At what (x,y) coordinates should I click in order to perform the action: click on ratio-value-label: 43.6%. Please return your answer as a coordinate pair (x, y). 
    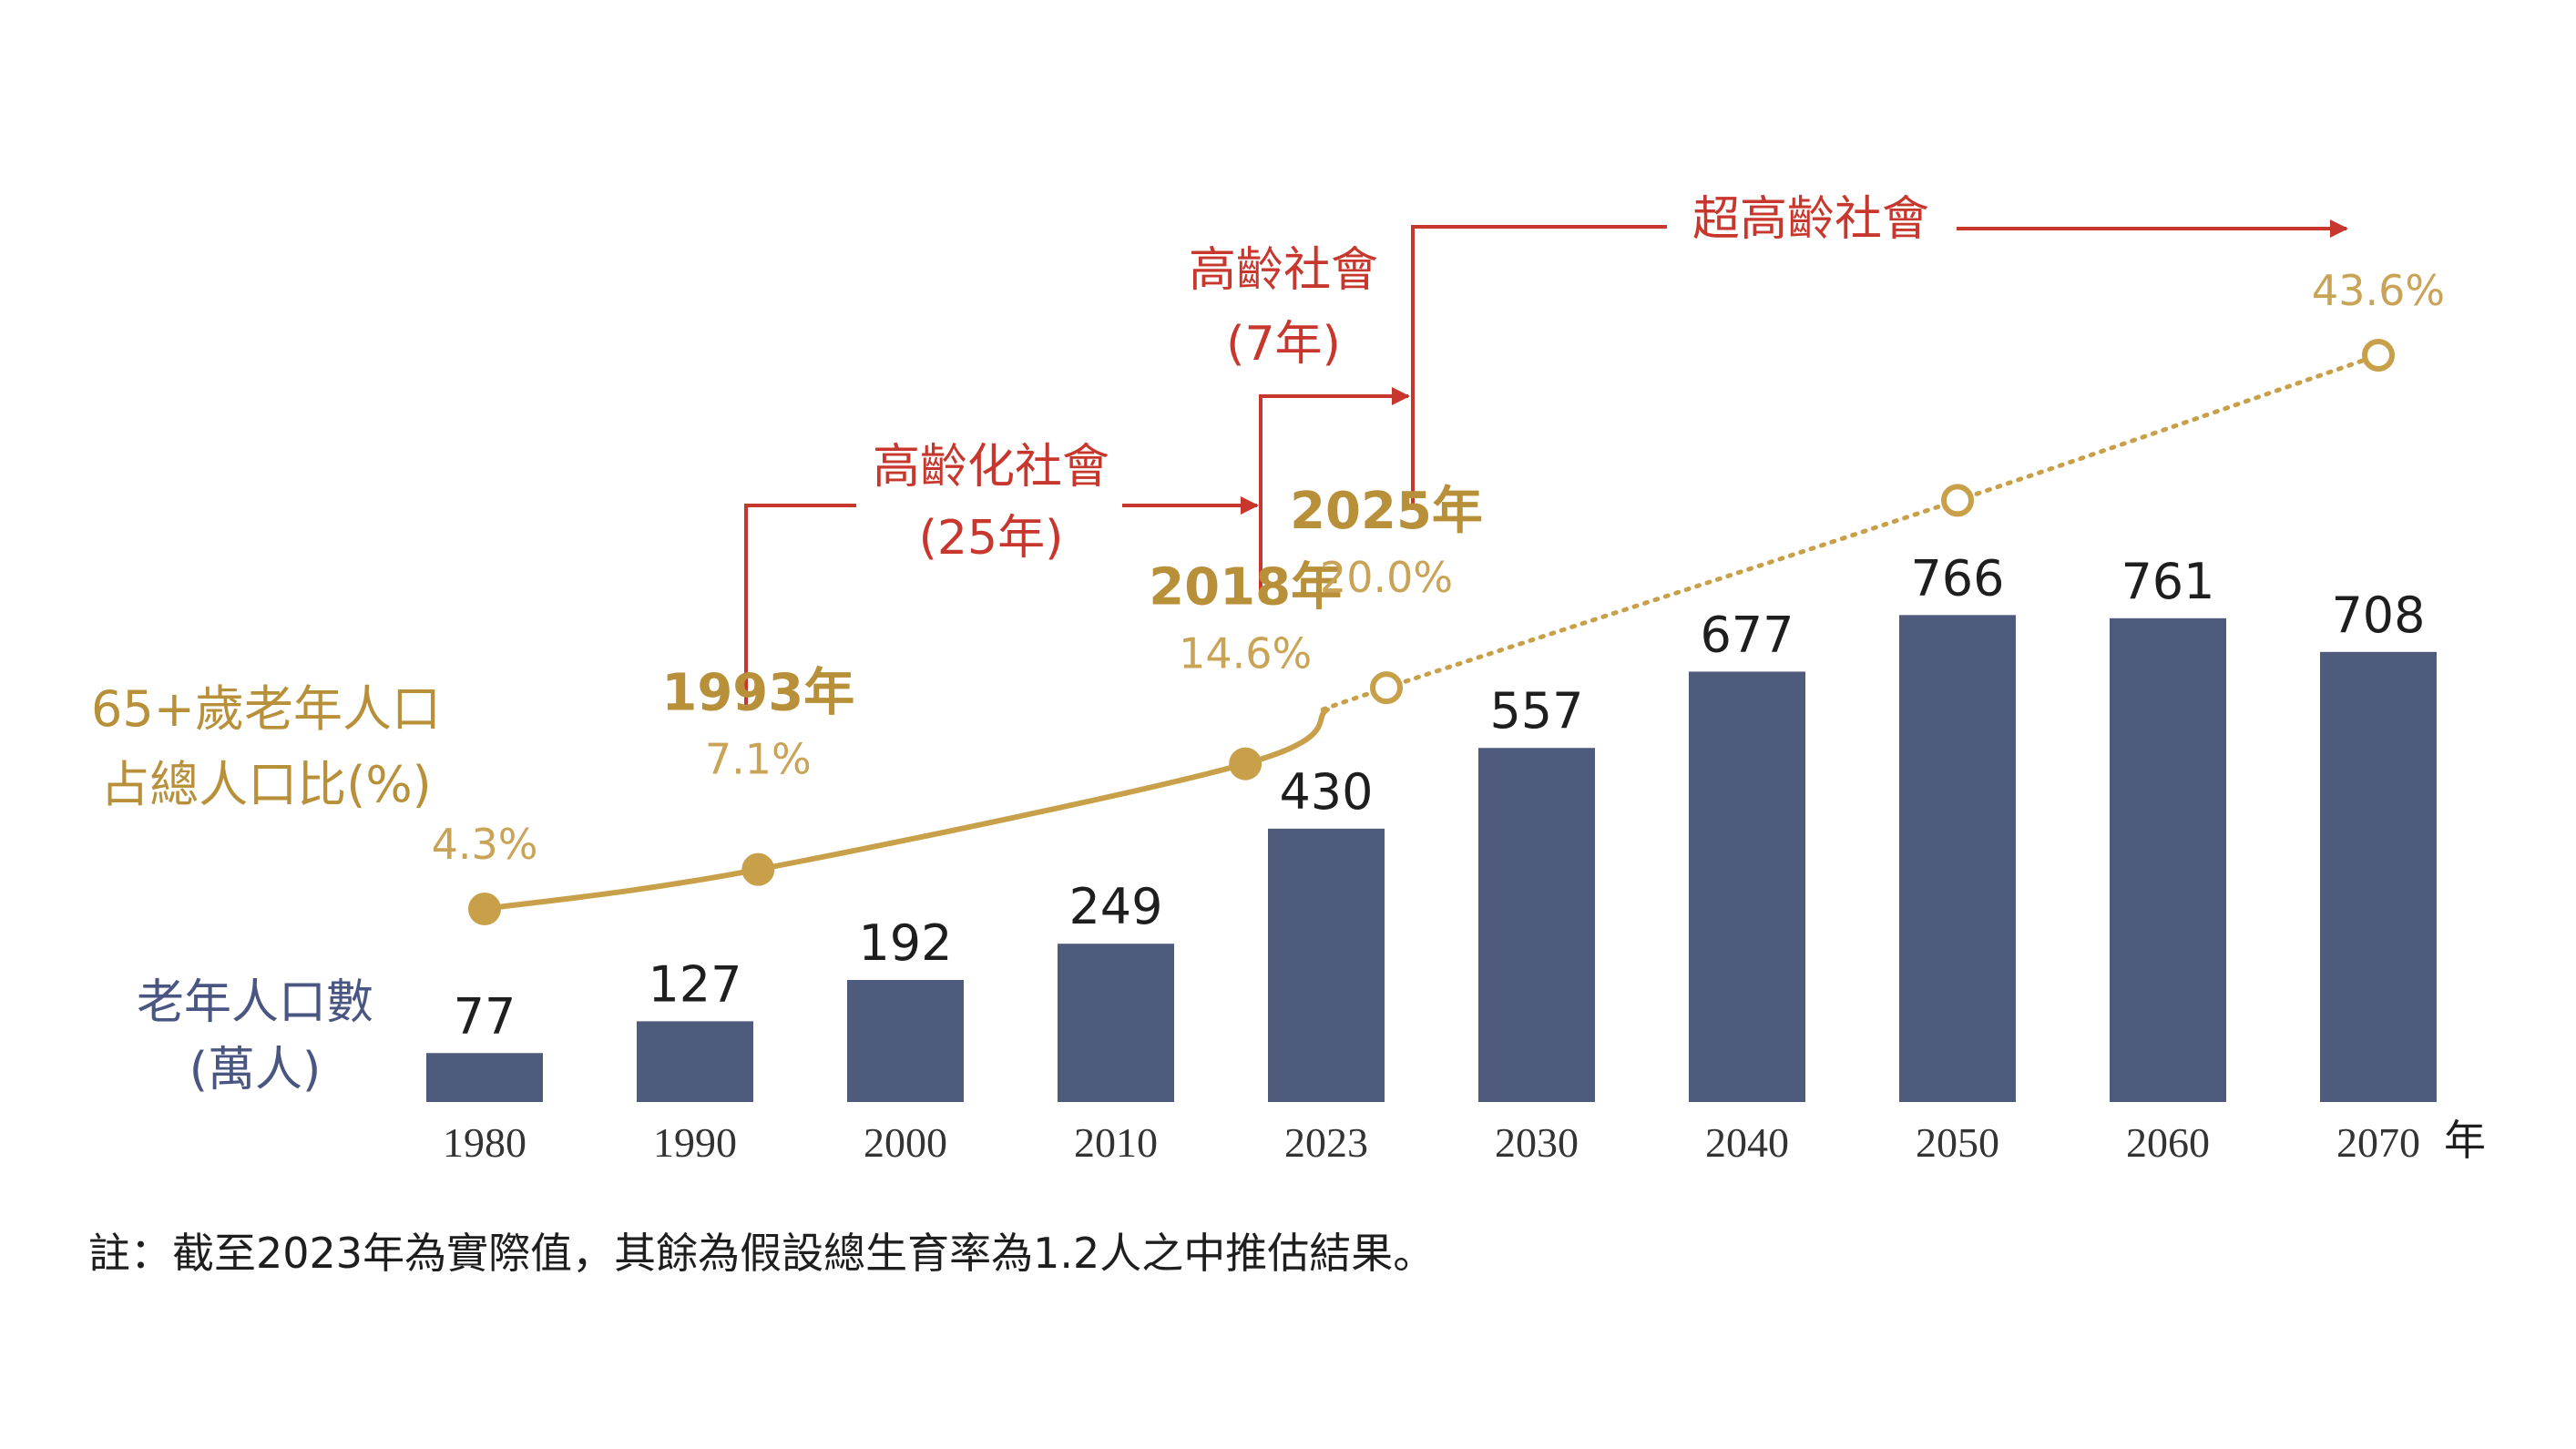
    Looking at the image, I should click on (2378, 291).